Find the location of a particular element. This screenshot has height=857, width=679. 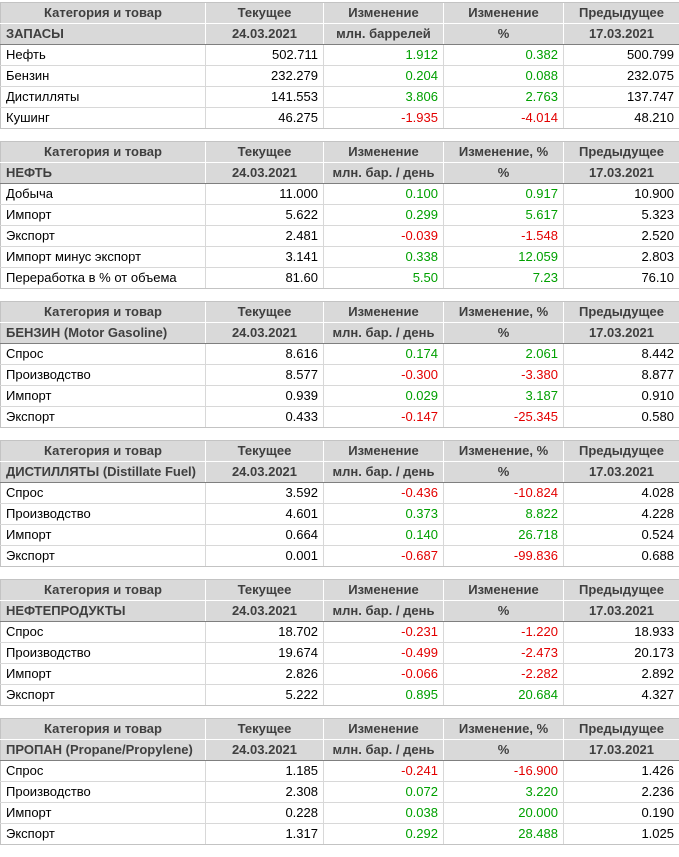

previous-value-cell: 4.028 is located at coordinates (621, 493).